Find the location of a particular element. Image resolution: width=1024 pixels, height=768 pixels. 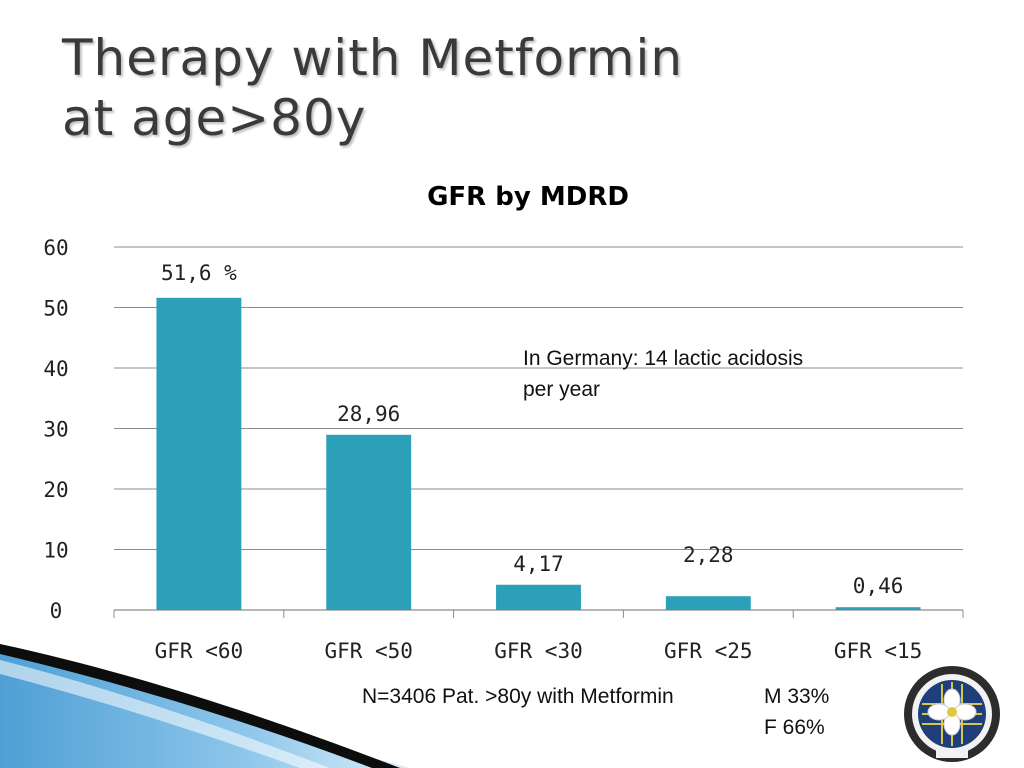

sex-female: F 66% is located at coordinates (794, 727).